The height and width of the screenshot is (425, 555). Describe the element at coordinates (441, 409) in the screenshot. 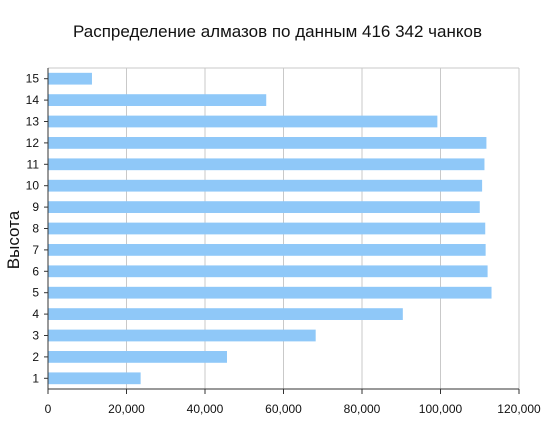

I see `x-tick-label: 100,000` at that location.